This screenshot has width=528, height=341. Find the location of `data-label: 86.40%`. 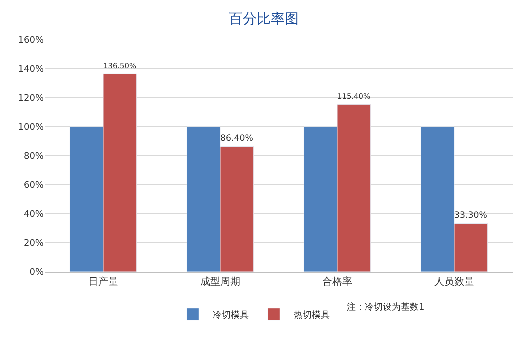

data-label: 86.40% is located at coordinates (237, 139).